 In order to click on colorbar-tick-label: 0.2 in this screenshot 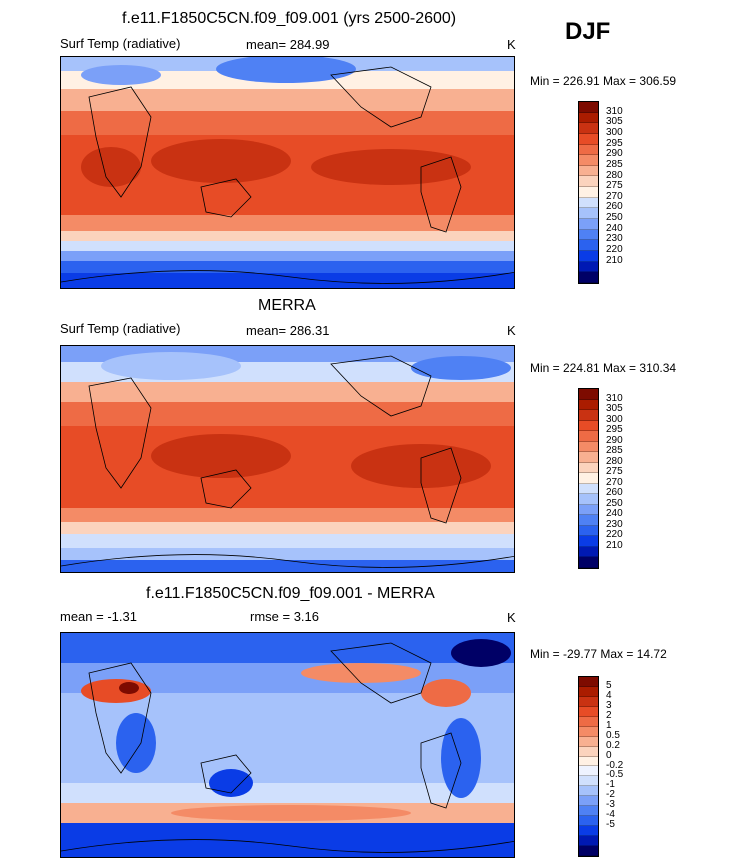, I will do `click(613, 745)`.